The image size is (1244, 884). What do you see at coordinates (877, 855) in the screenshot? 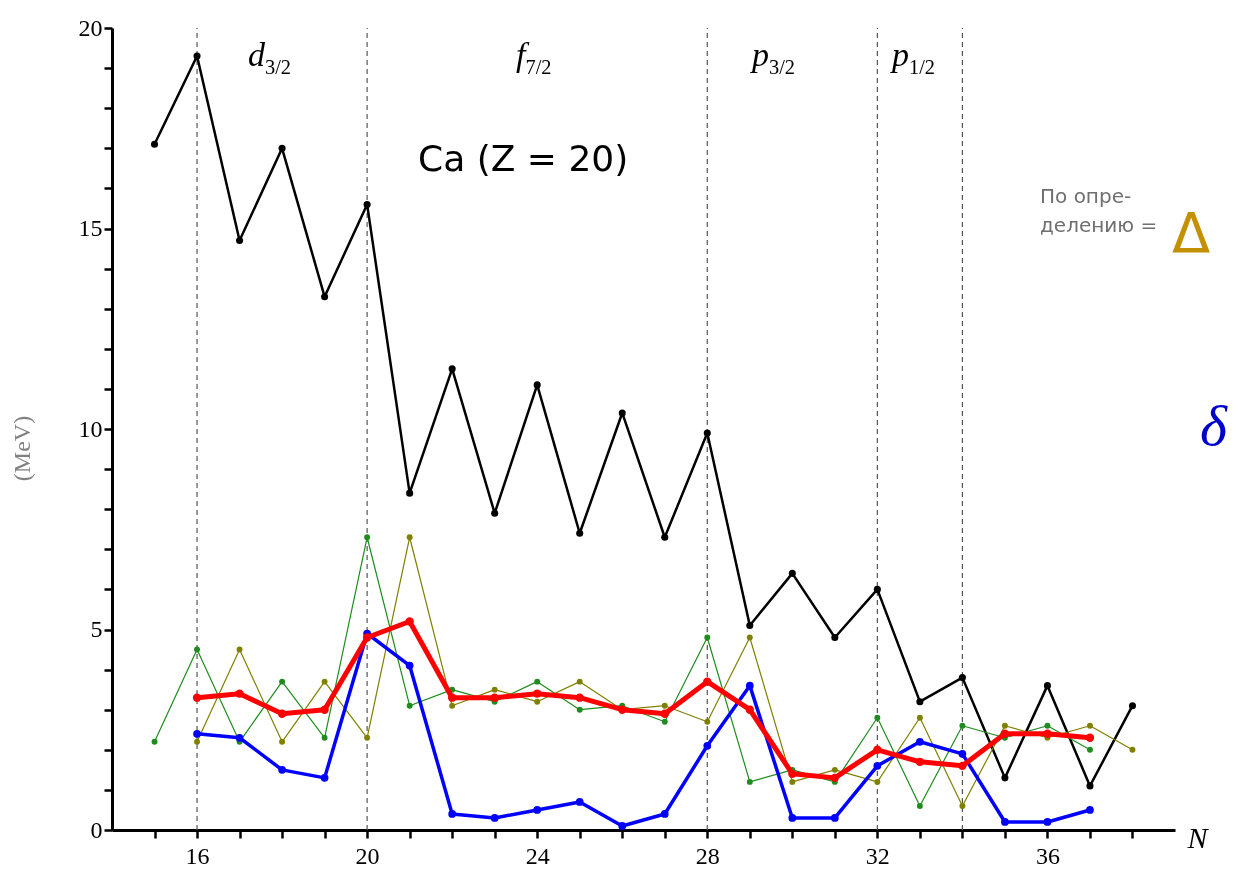
I see `x-tick-label: 32` at bounding box center [877, 855].